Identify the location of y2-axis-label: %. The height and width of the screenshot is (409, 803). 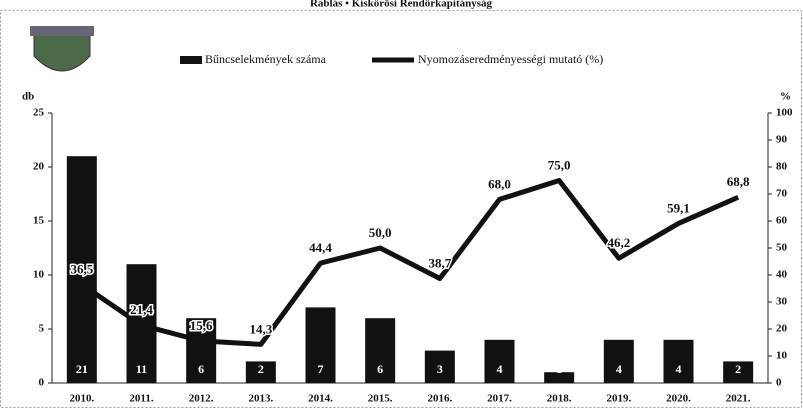
(785, 97).